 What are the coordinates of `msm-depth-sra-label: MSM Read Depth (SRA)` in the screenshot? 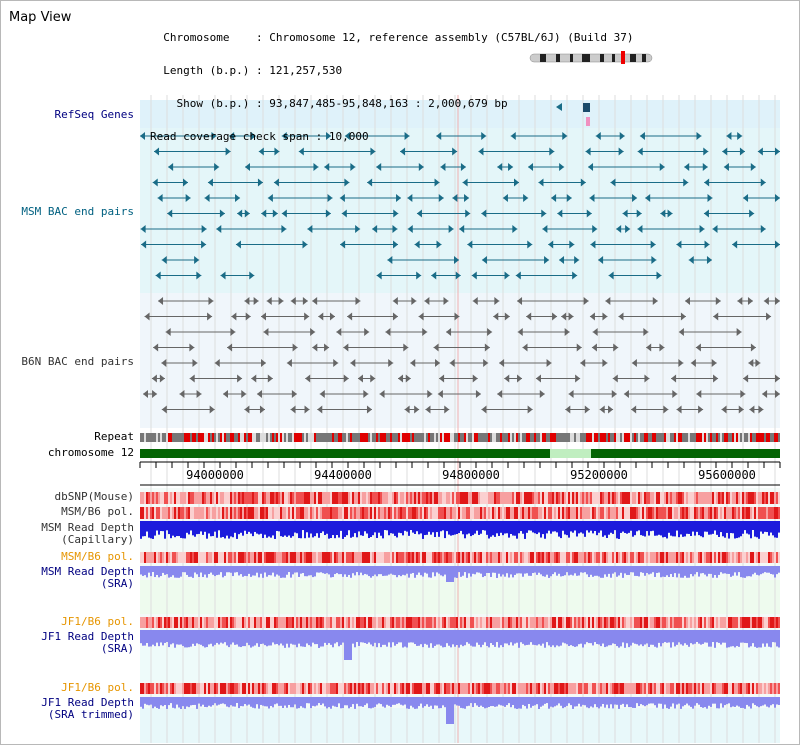 It's located at (87, 578).